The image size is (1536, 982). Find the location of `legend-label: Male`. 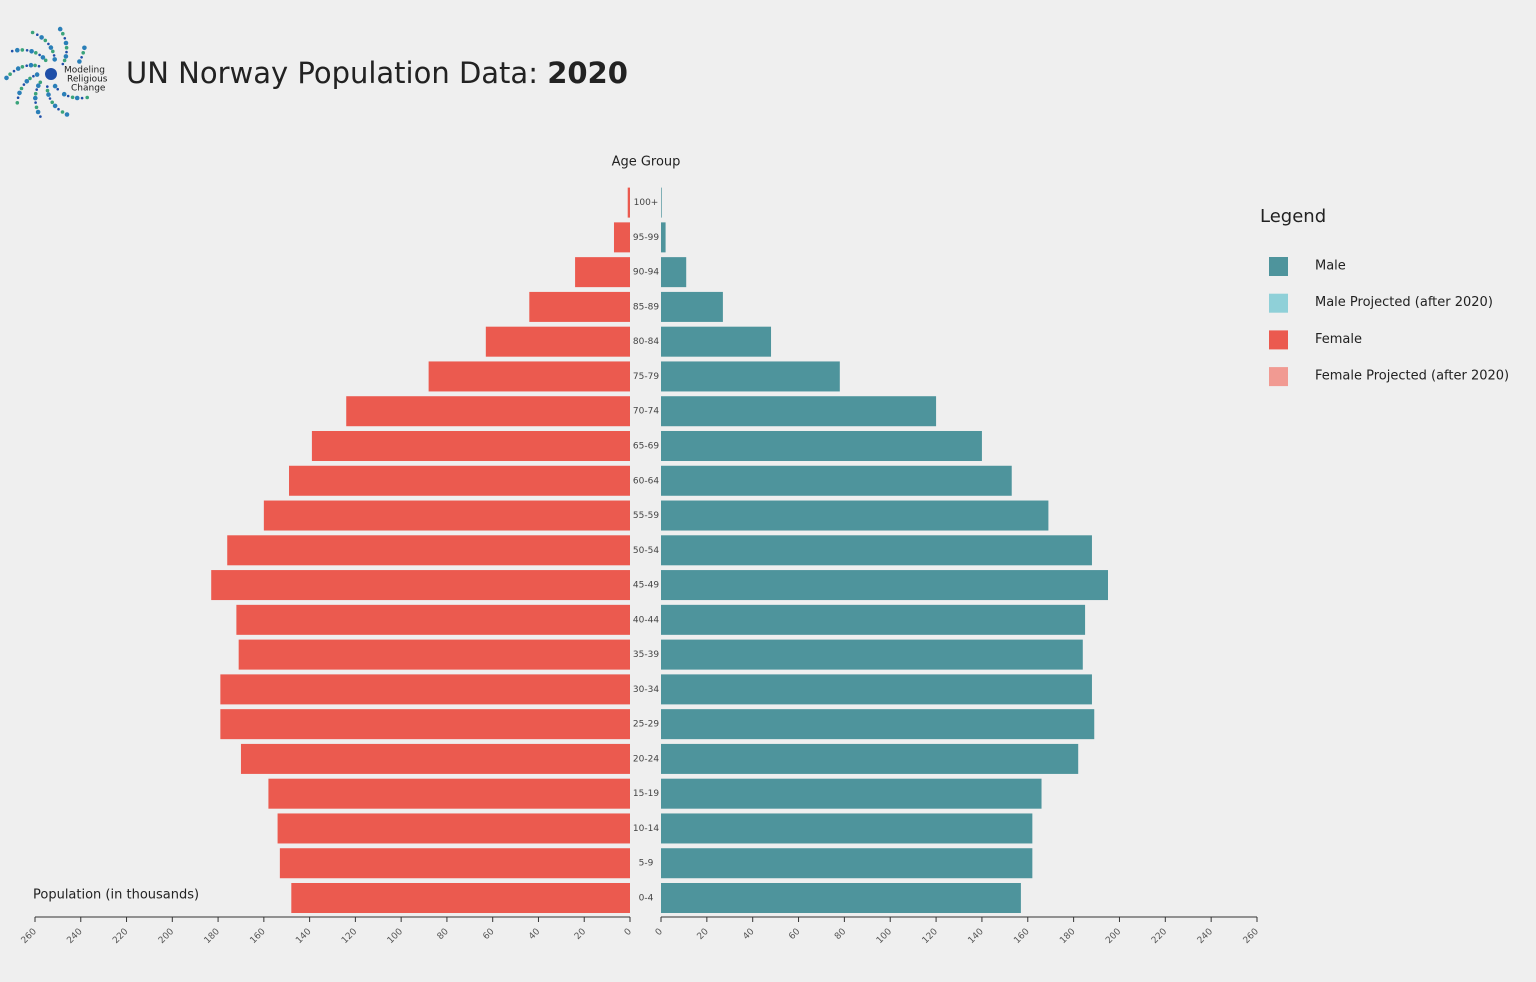

legend-label: Male is located at coordinates (1330, 266).